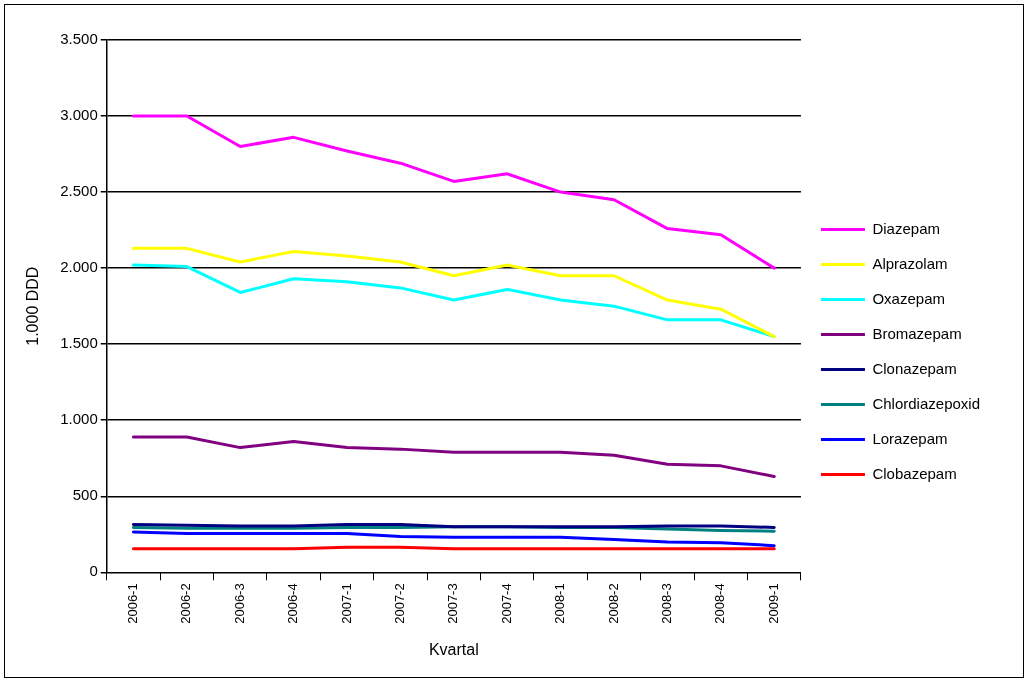 The image size is (1030, 684). What do you see at coordinates (560, 603) in the screenshot?
I see `x-tick-label: 2008-1` at bounding box center [560, 603].